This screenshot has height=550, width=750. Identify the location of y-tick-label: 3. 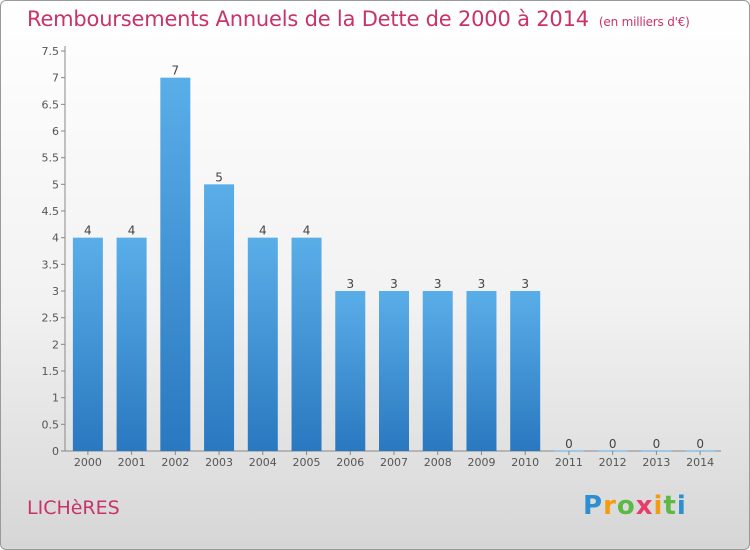
(55, 291).